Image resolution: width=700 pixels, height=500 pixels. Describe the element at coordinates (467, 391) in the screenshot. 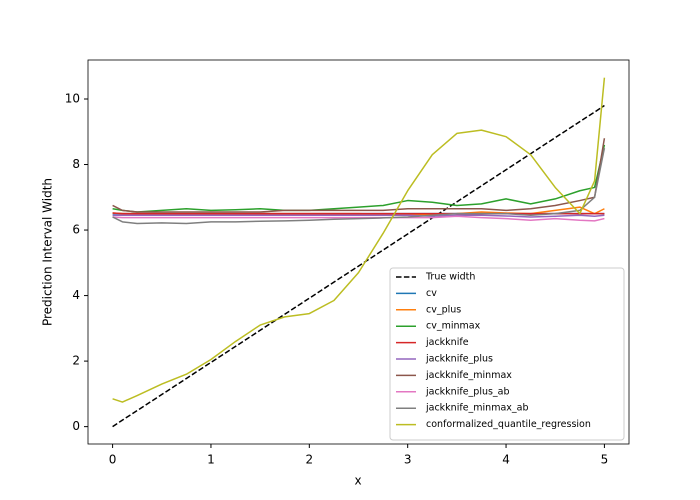

I see `legend-label: jackknife_plus_ab` at that location.